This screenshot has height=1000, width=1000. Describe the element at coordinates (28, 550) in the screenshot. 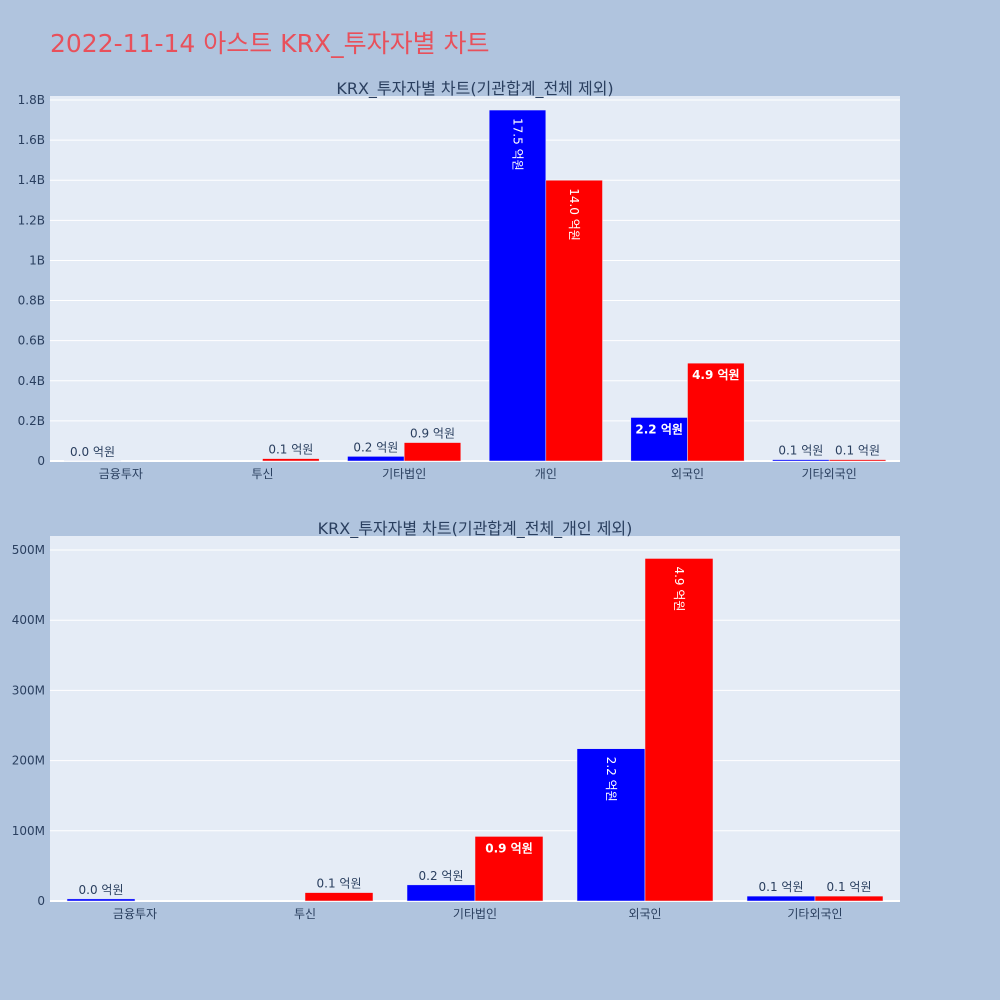

I see `y-tick-label: 500M` at that location.